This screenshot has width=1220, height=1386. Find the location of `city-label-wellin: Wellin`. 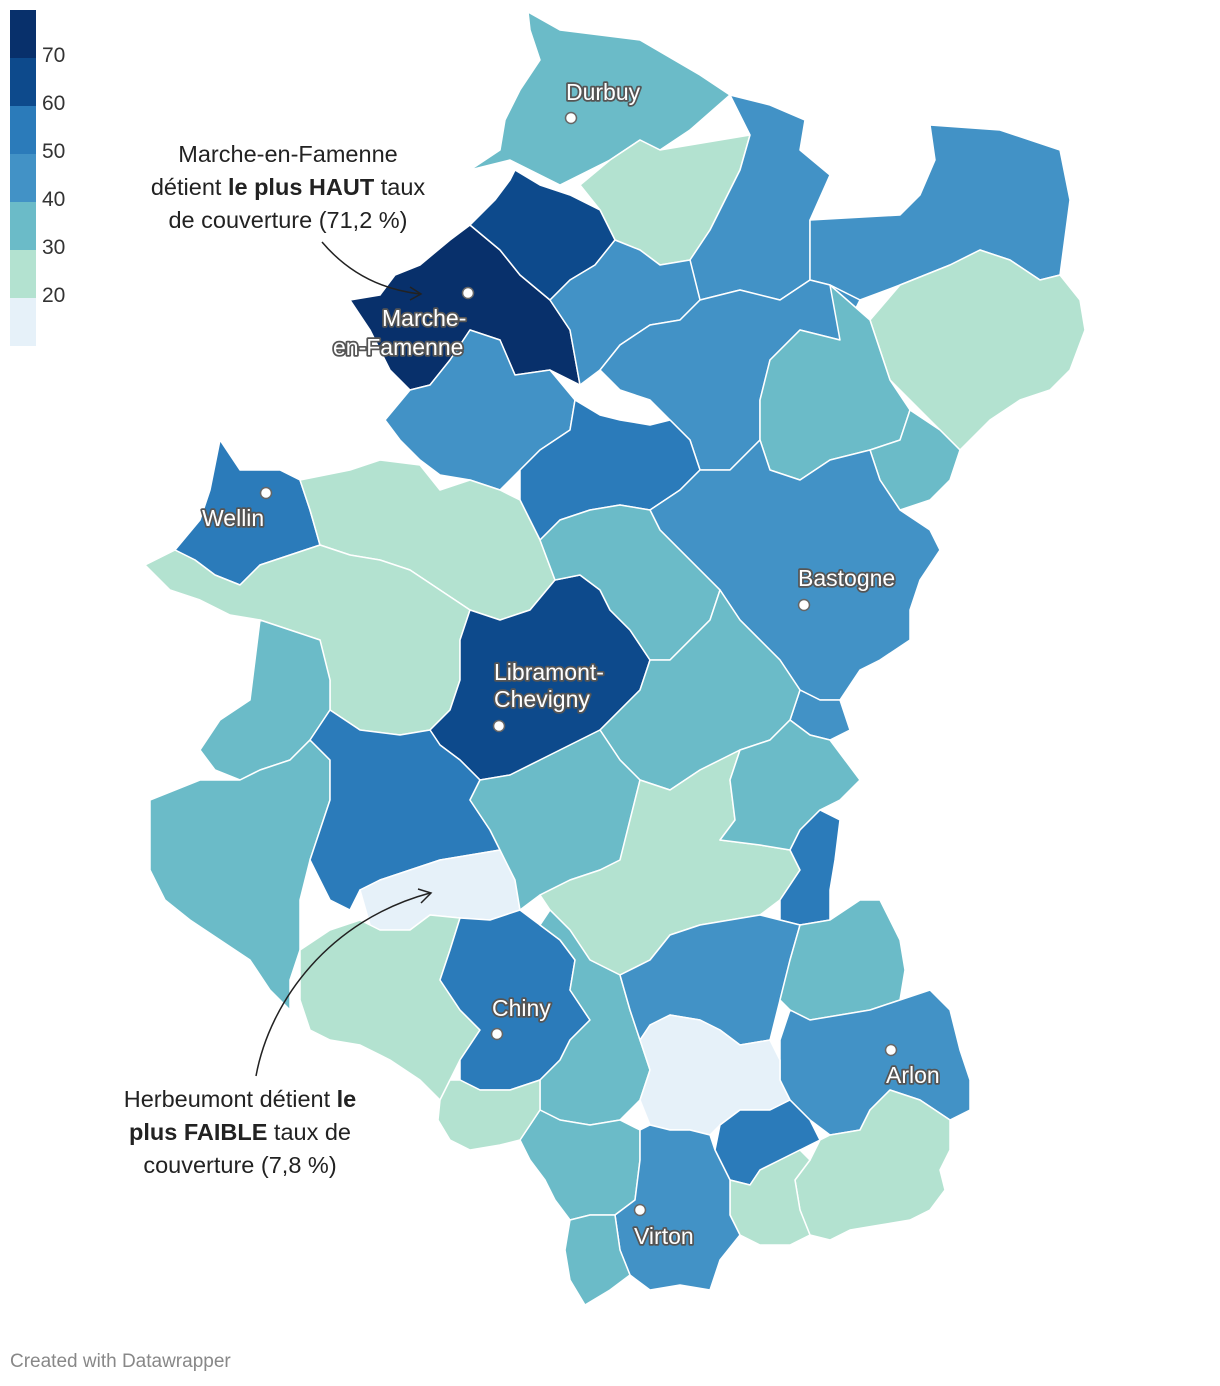

city-label-wellin: Wellin is located at coordinates (233, 518).